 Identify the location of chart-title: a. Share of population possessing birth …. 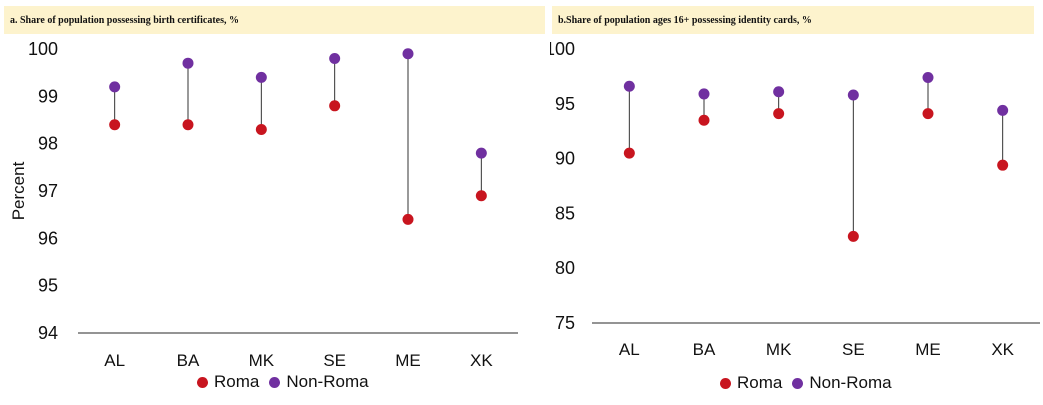
(124, 20).